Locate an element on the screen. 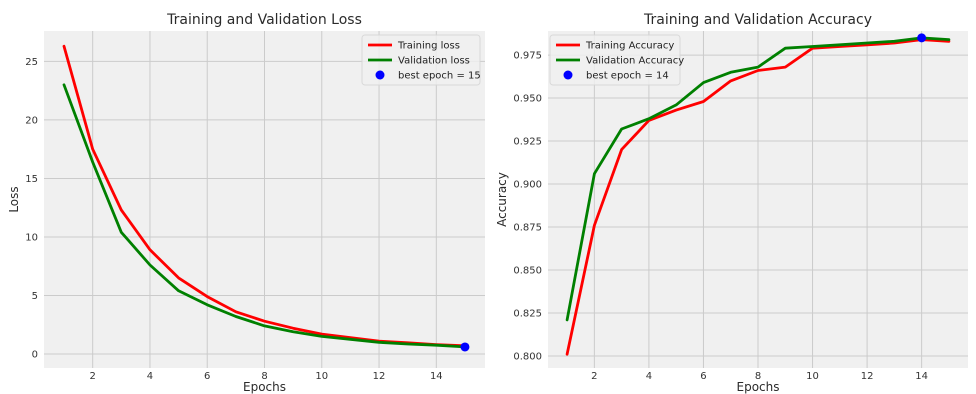  legend-label: Validation loss is located at coordinates (434, 61).